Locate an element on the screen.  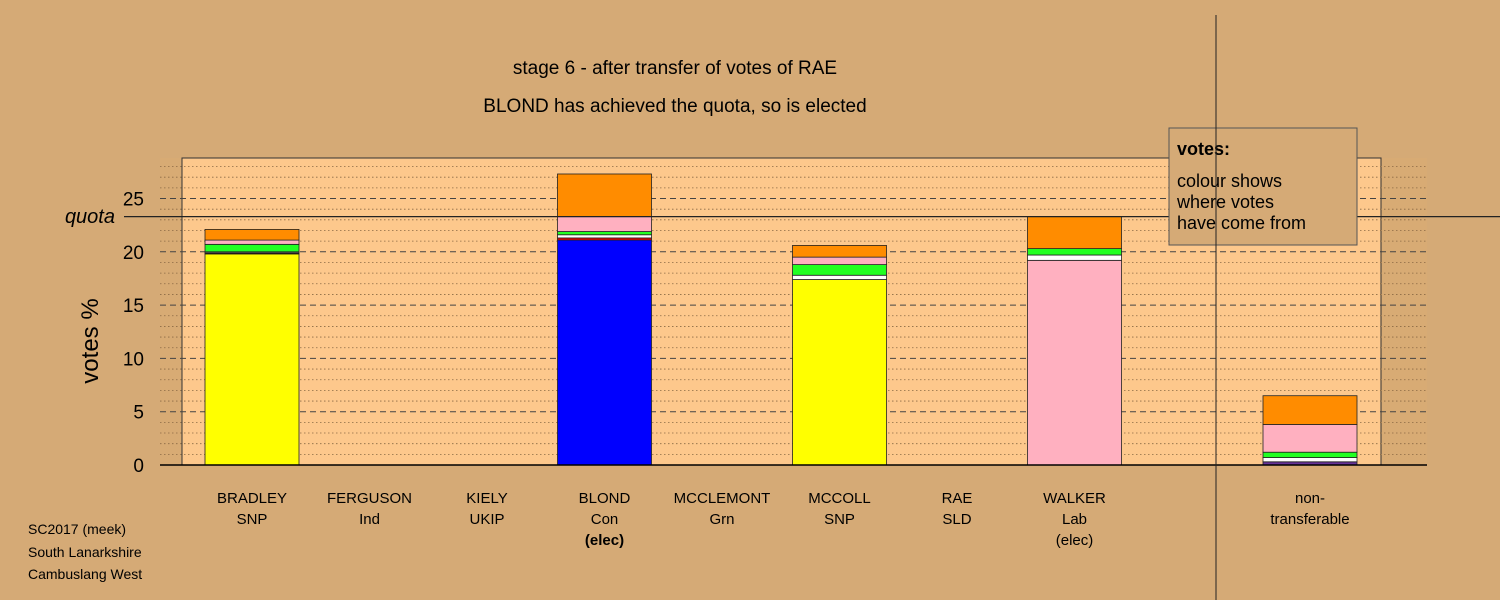
y-axis-label: votes % is located at coordinates (90, 340).